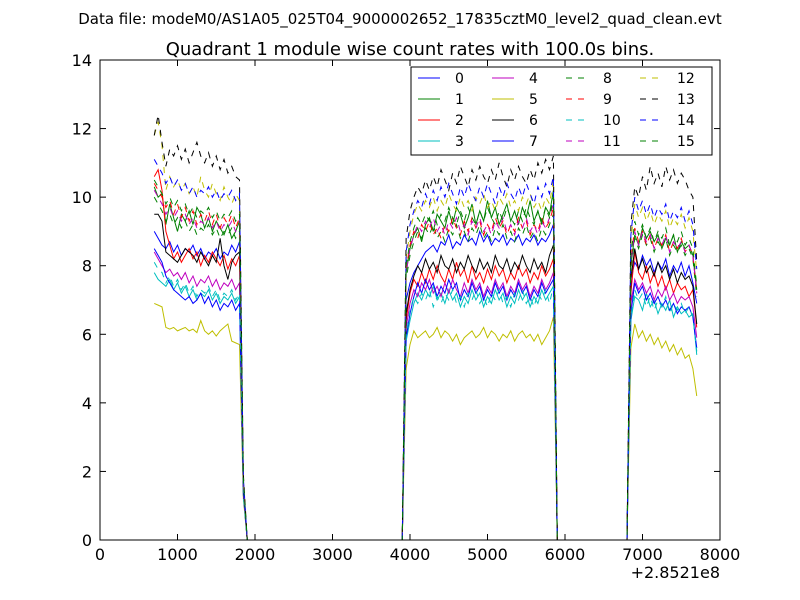 The width and height of the screenshot is (800, 600). I want to click on y-tick-label: 6, so click(87, 334).